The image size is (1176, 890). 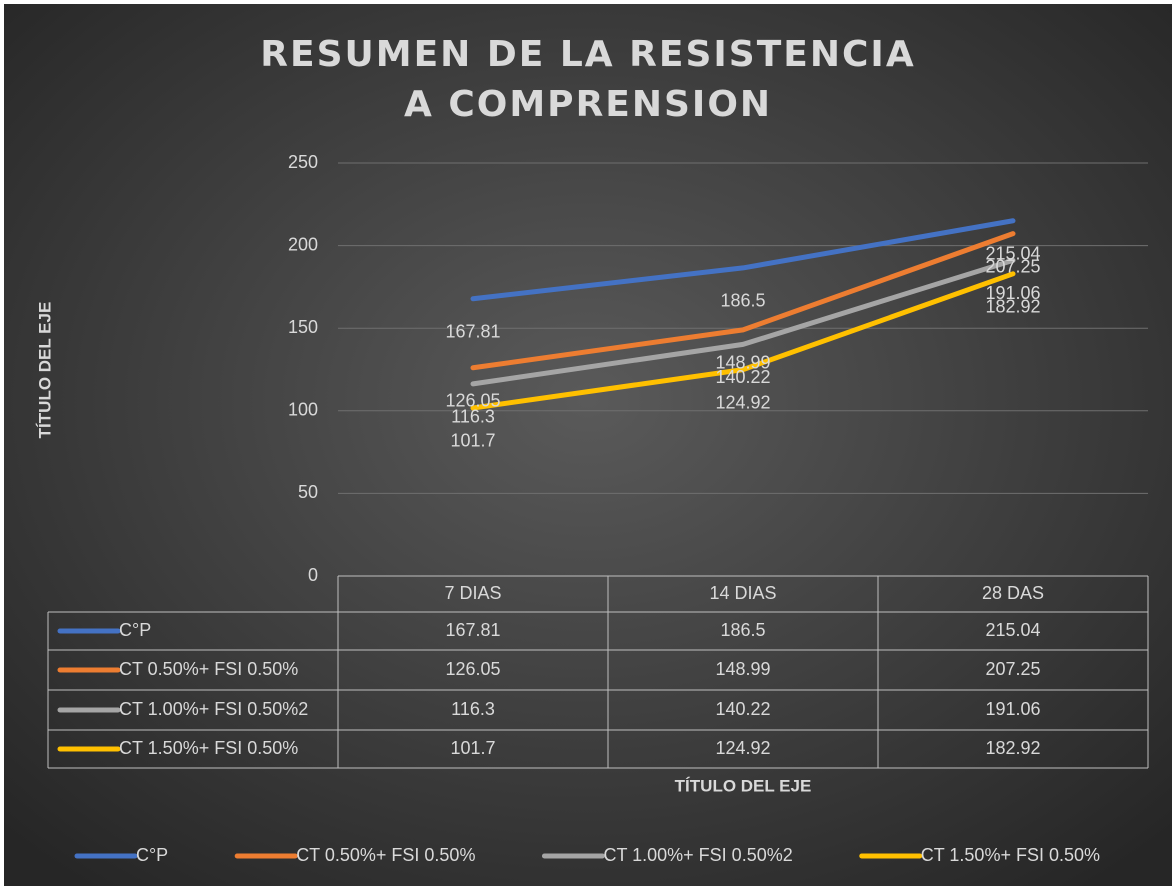 What do you see at coordinates (742, 377) in the screenshot?
I see `data-label: 140.22` at bounding box center [742, 377].